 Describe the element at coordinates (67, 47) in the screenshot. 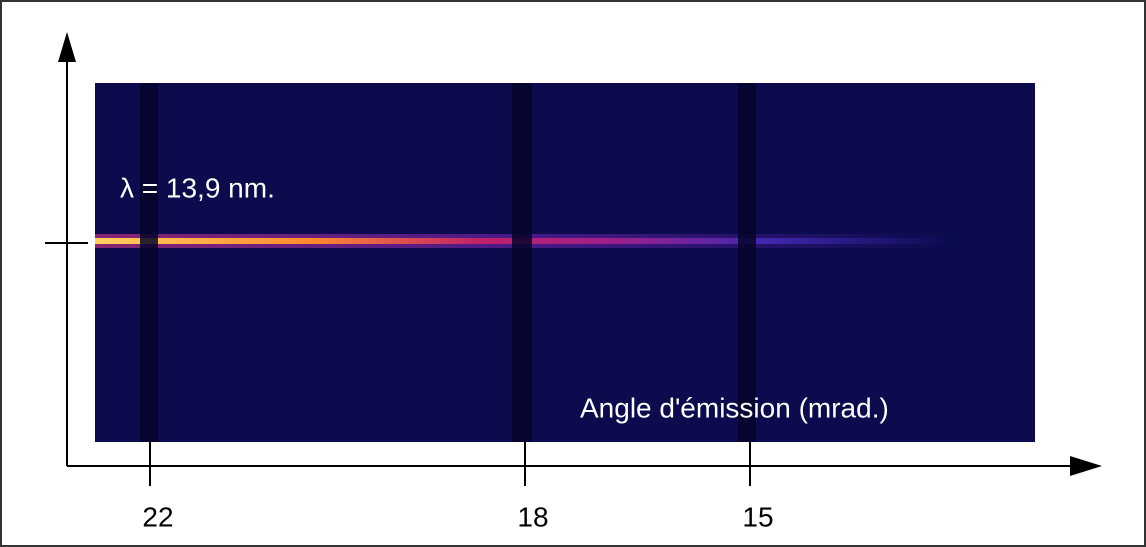

I see `y-arrow` at that location.